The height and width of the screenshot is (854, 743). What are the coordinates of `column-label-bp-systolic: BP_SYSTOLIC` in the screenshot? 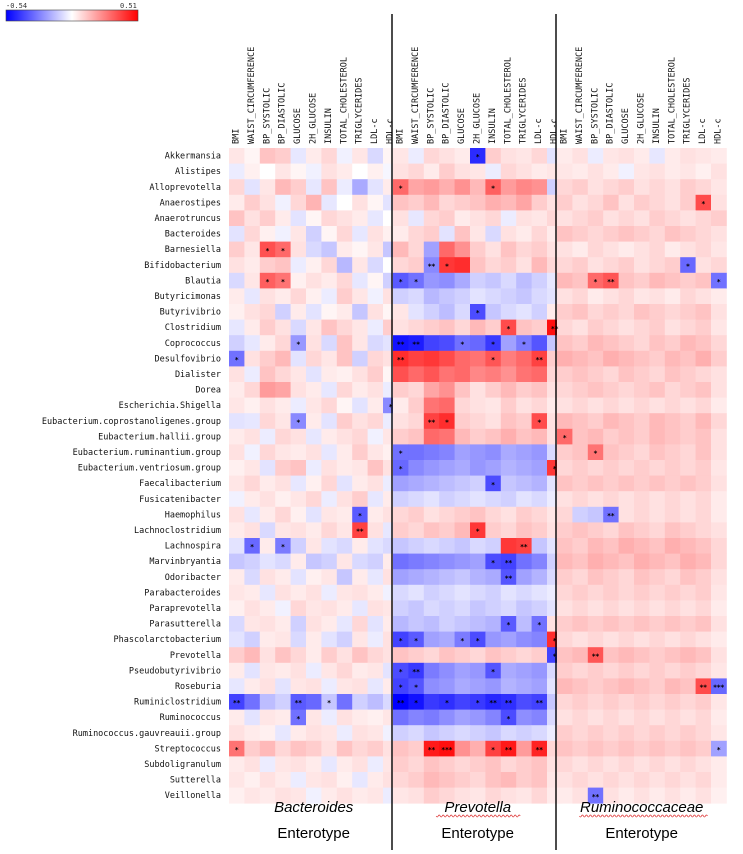 It's located at (267, 116).